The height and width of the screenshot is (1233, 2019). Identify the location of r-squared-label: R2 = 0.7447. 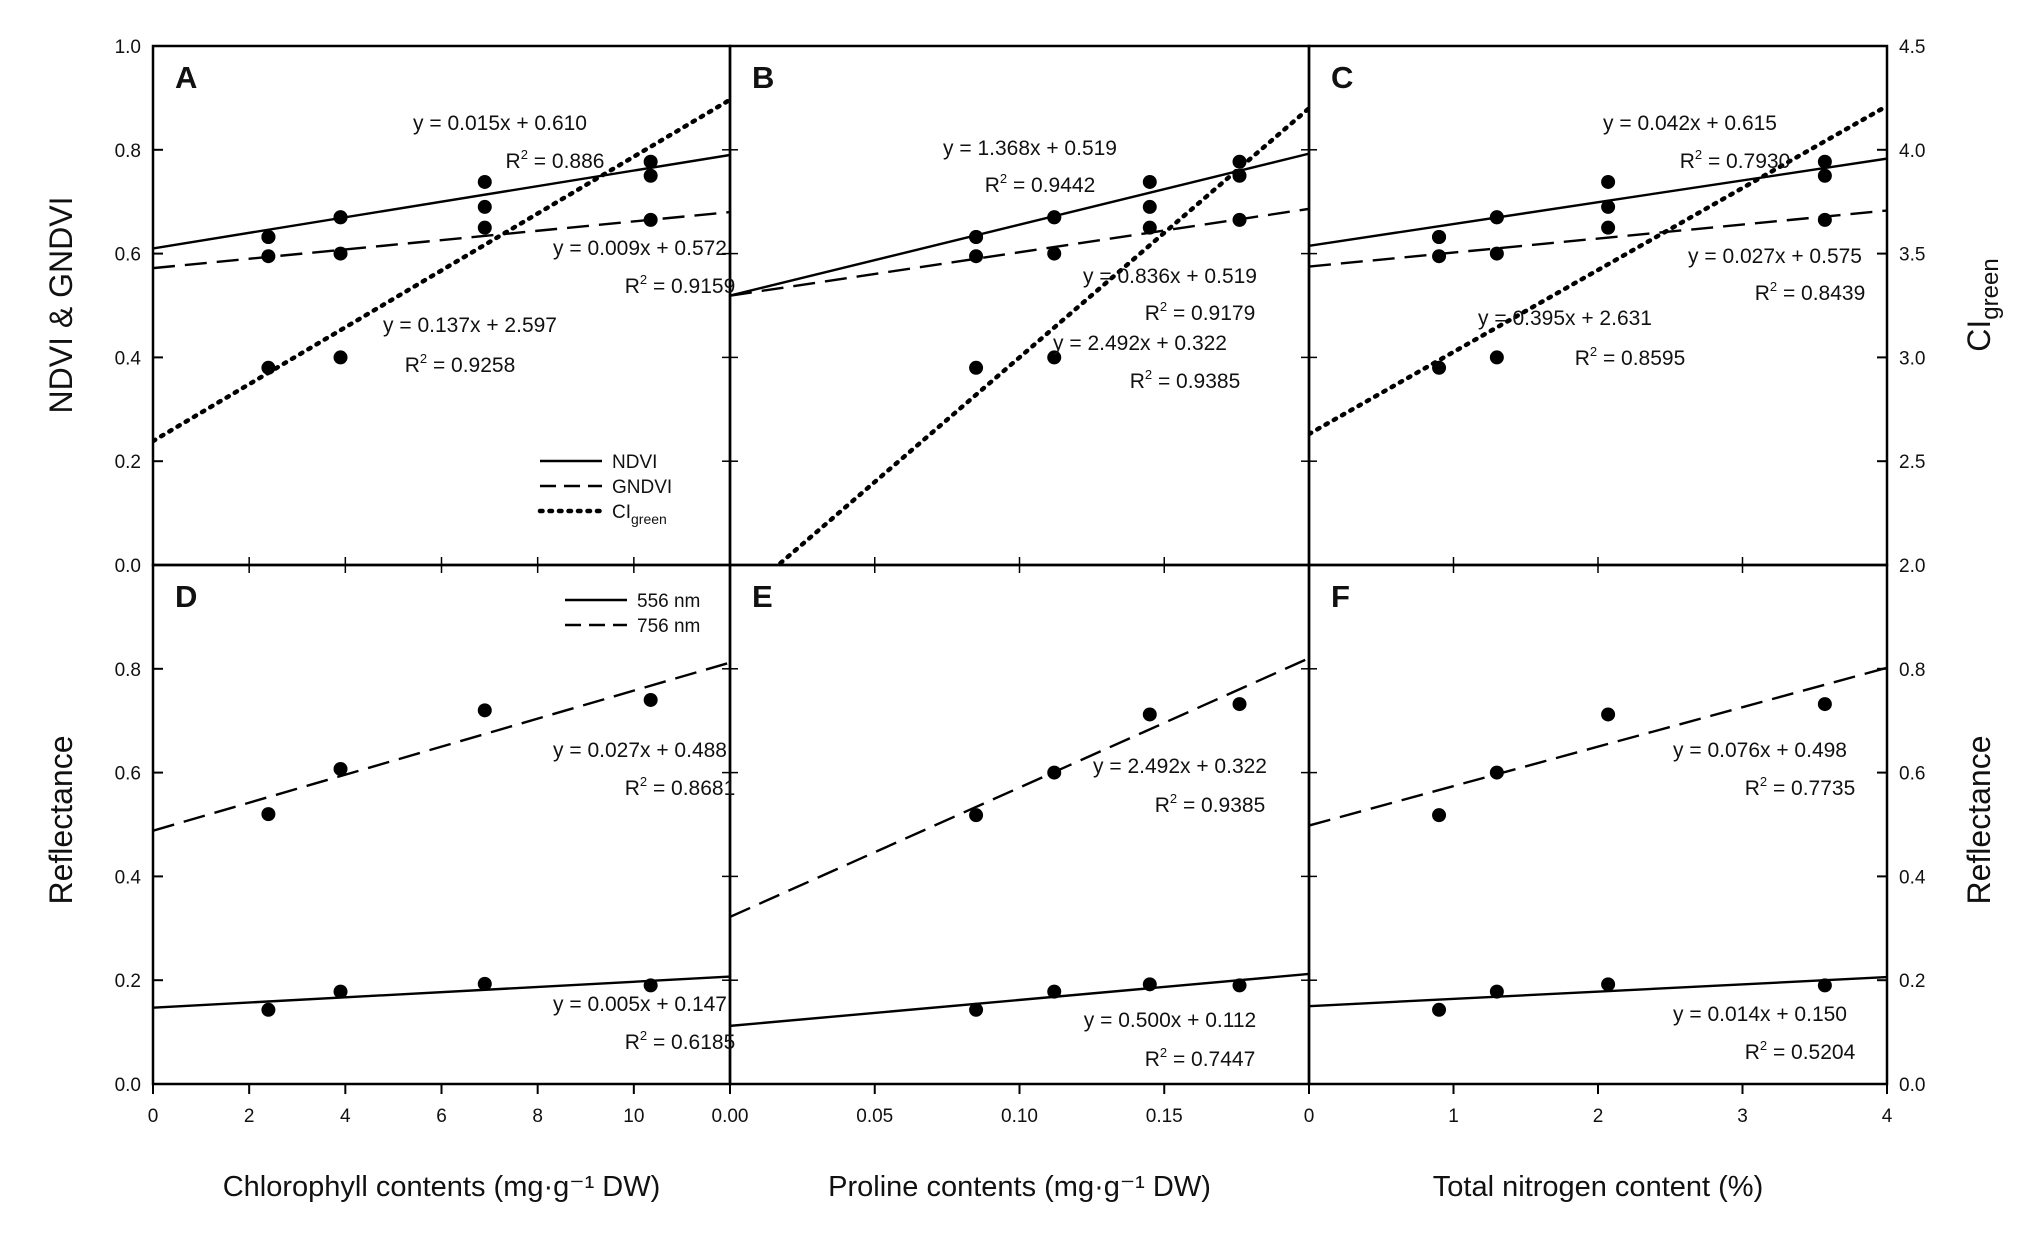
(1200, 1058).